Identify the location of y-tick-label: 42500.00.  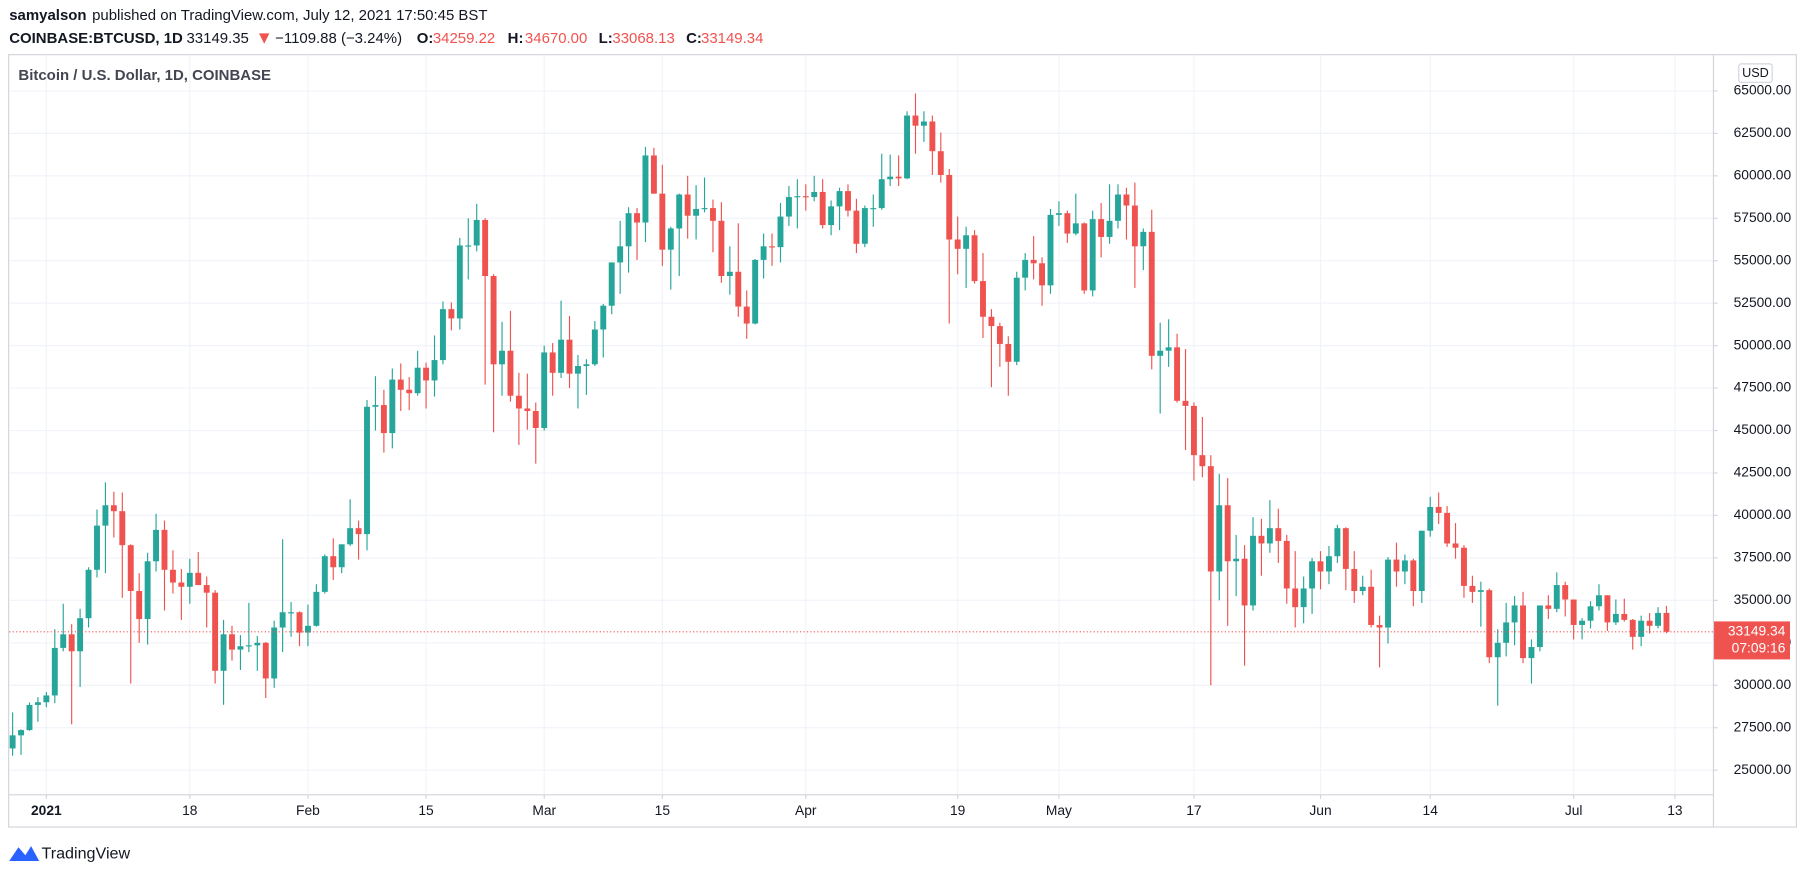
(1763, 472).